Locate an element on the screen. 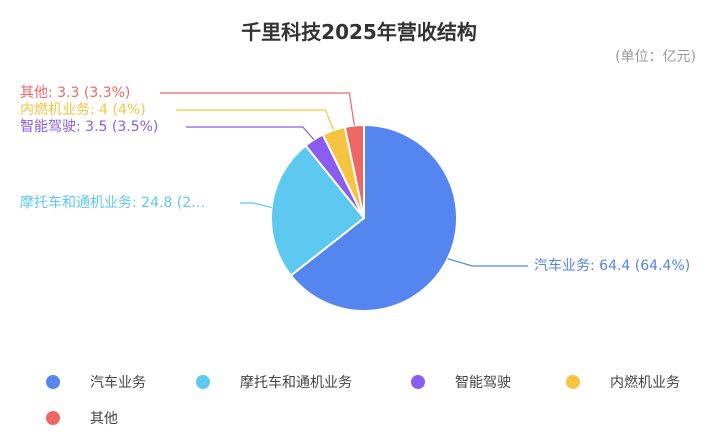 The image size is (718, 440). legend-item-2: 智能驾驶 is located at coordinates (461, 382).